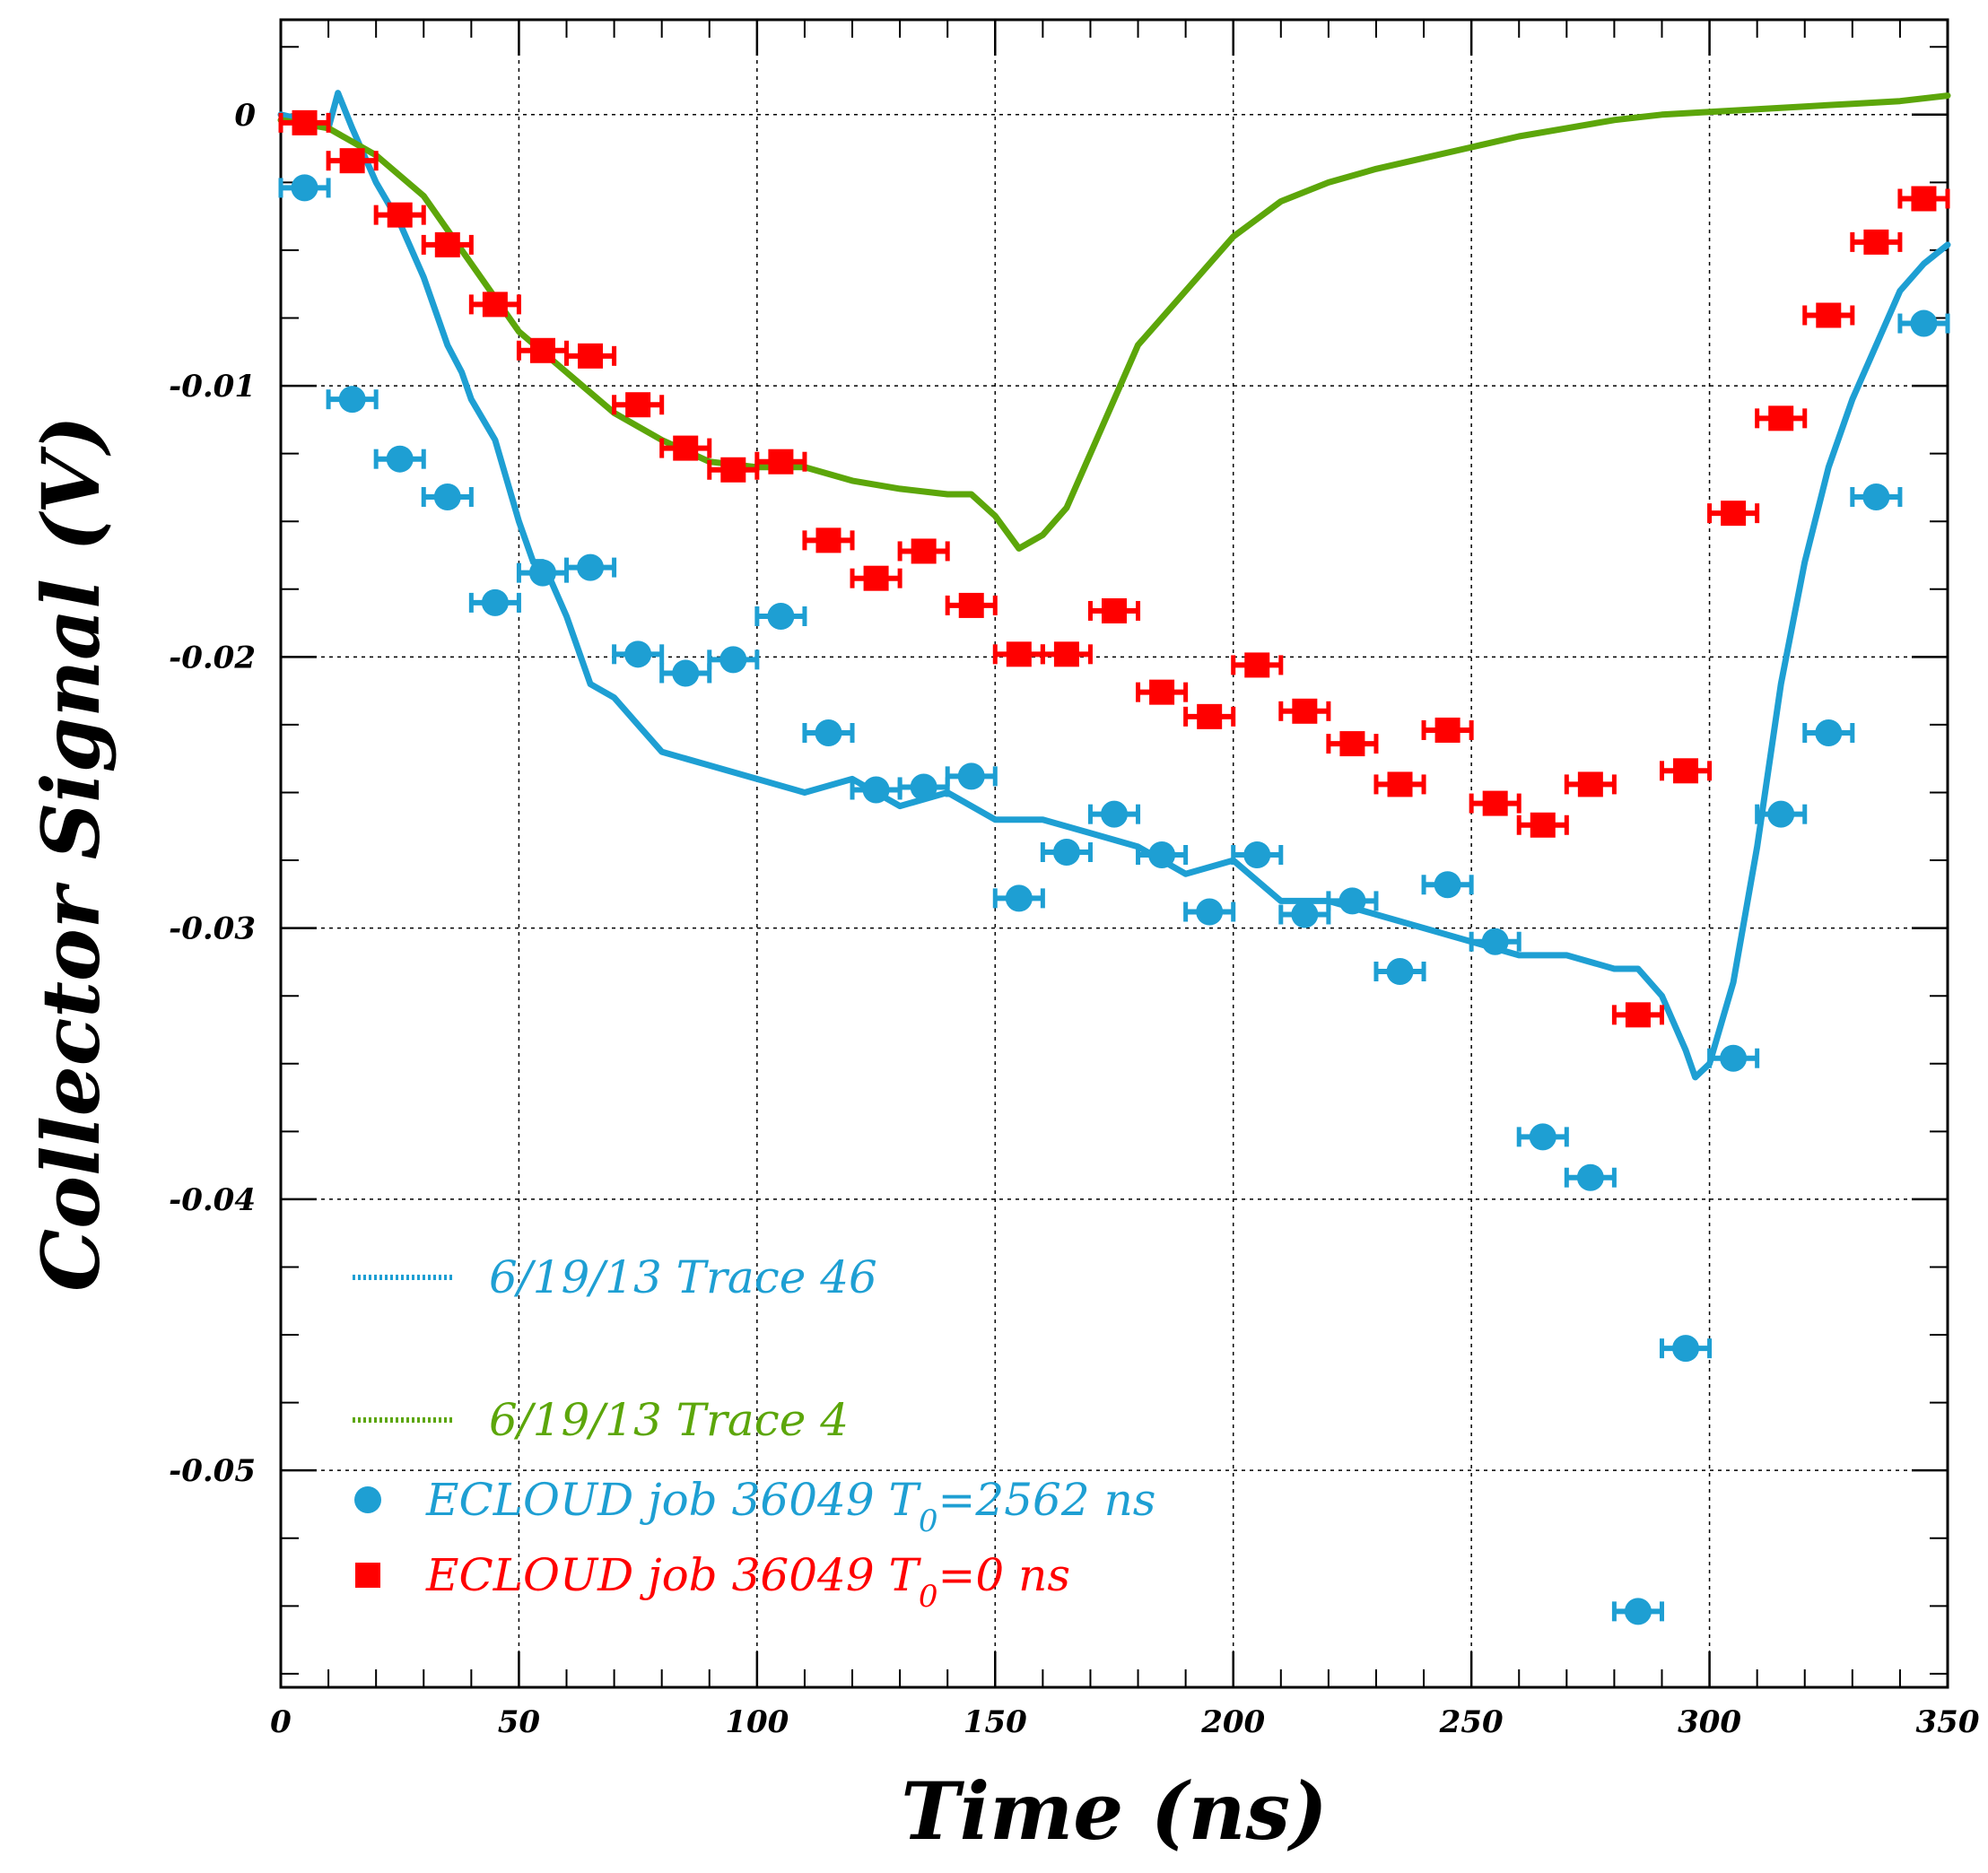 The image size is (1988, 1873). I want to click on legend-circle-symbol, so click(367, 1499).